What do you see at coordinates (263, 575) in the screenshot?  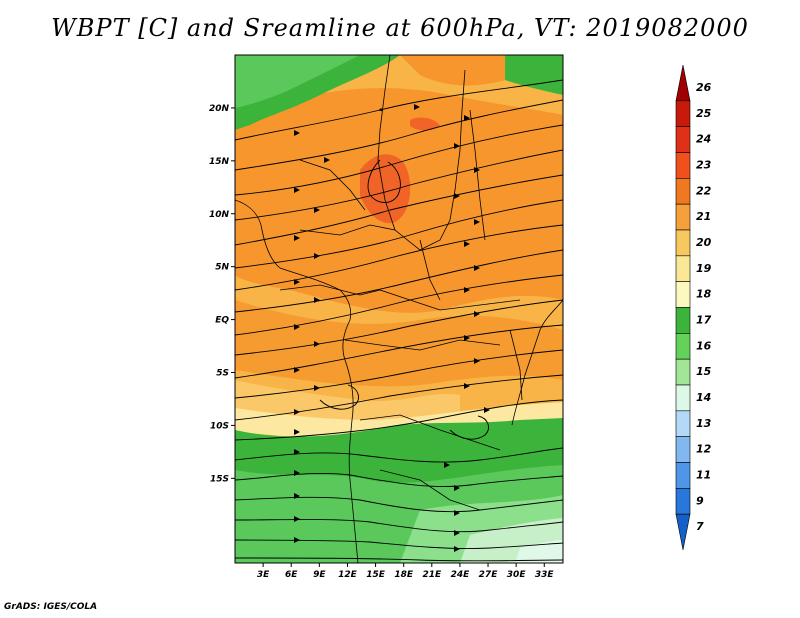 I see `lon-tick-label: 3E` at bounding box center [263, 575].